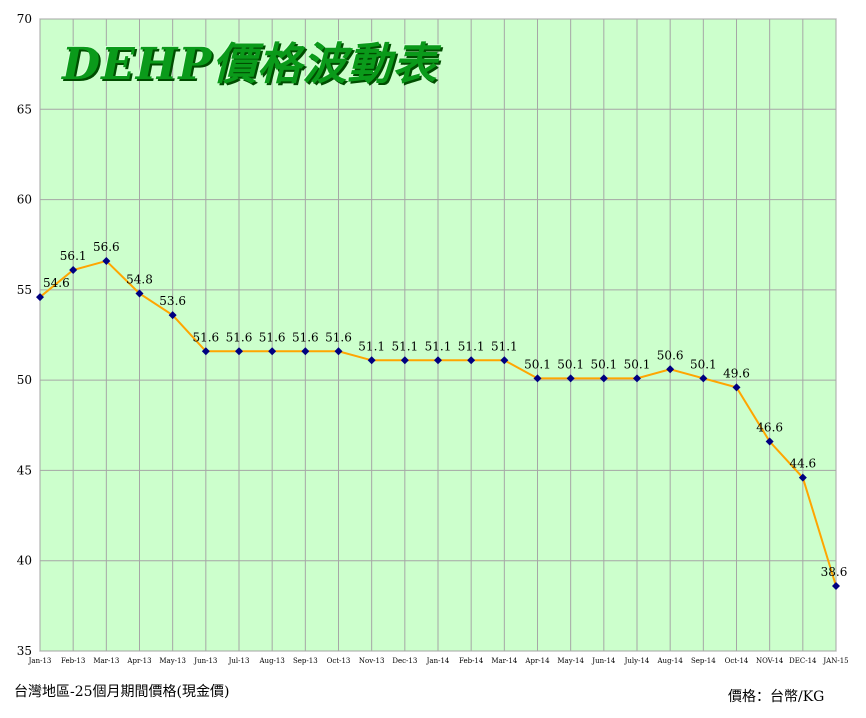  I want to click on x-tick-label: May-13, so click(172, 661).